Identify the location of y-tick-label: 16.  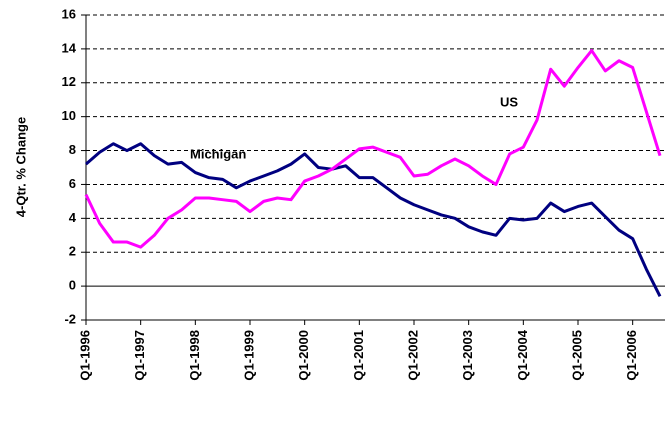
(69, 13).